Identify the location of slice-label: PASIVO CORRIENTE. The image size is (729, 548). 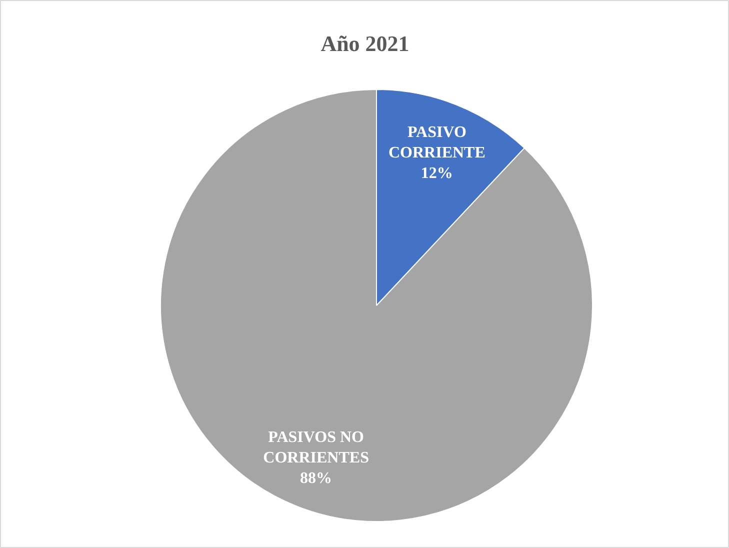
(437, 143).